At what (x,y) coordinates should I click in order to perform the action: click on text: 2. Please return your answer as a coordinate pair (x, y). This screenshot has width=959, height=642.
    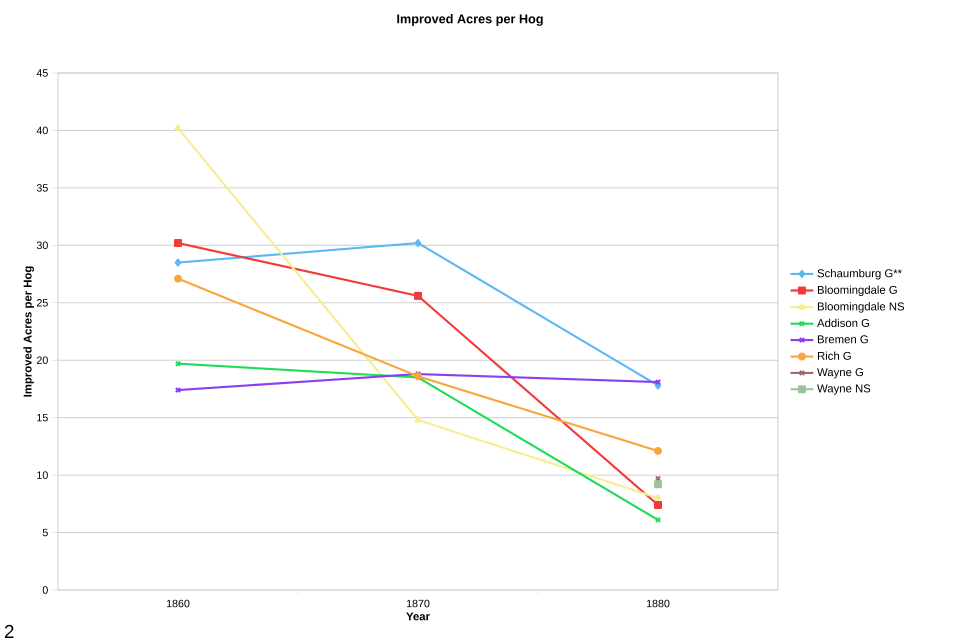
    Looking at the image, I should click on (9, 631).